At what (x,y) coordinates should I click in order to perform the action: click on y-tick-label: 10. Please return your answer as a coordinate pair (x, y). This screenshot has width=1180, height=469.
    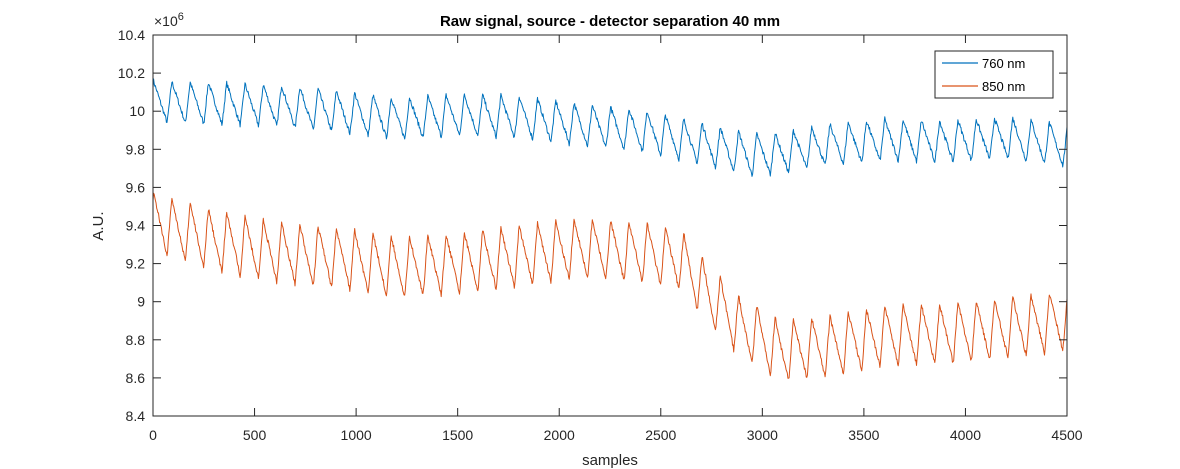
    Looking at the image, I should click on (137, 111).